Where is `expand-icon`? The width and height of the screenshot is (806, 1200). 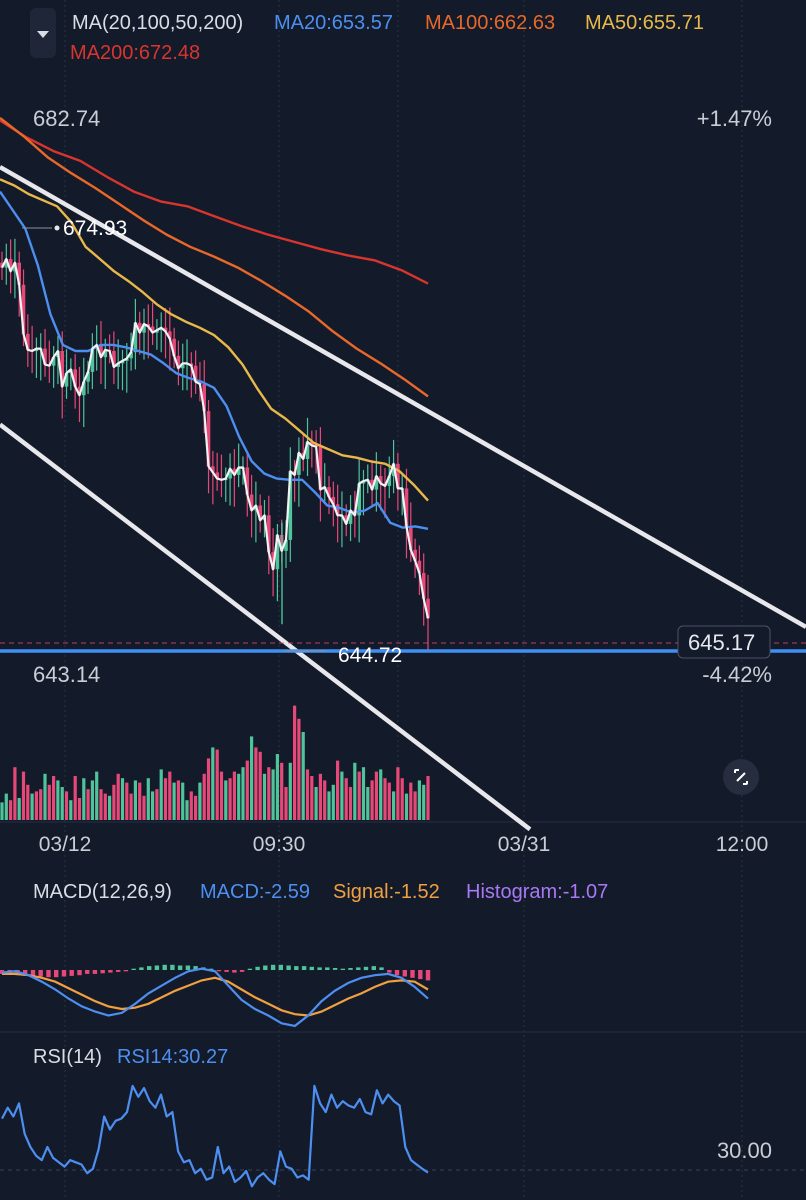
expand-icon is located at coordinates (741, 777).